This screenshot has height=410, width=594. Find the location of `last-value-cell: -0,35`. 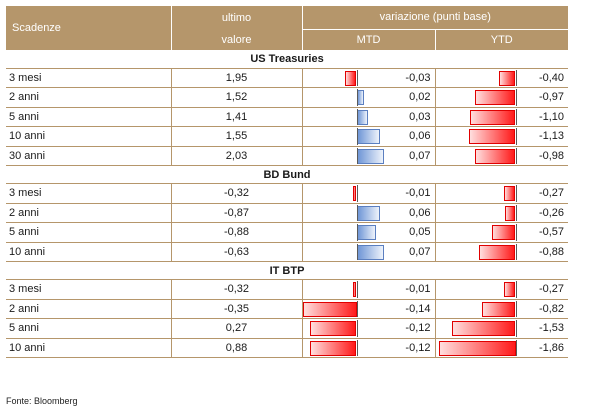

last-value-cell: -0,35 is located at coordinates (237, 309).